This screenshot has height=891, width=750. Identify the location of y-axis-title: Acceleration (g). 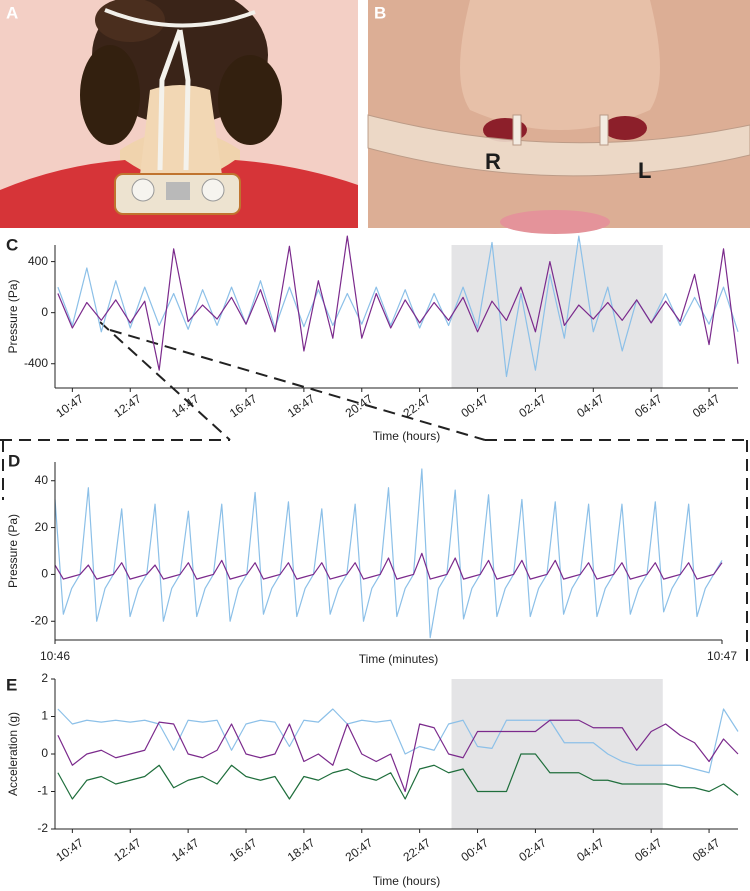
(13, 754).